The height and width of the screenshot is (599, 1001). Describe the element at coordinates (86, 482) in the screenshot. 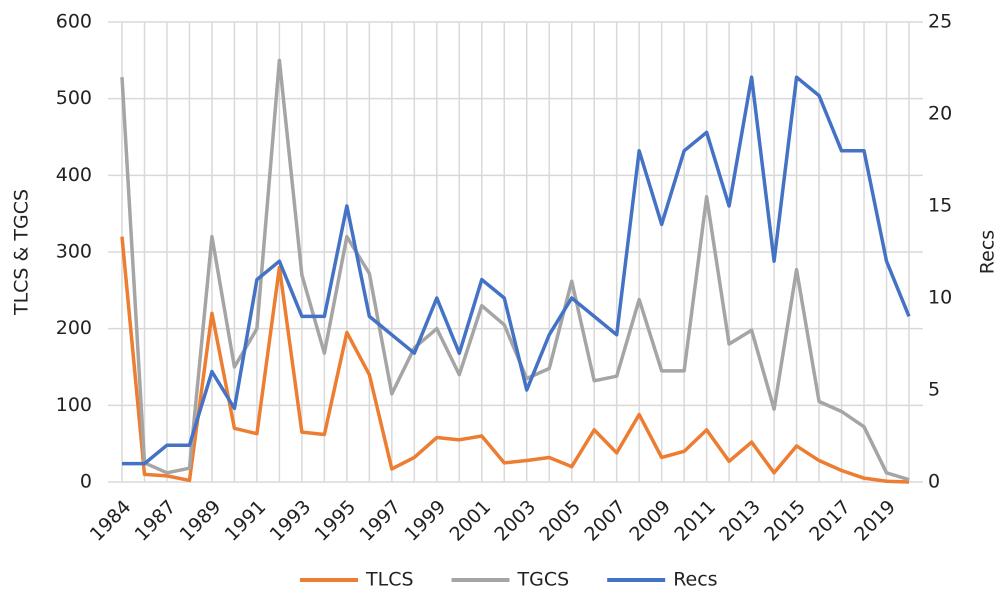

I see `y-tick-label: 0` at that location.